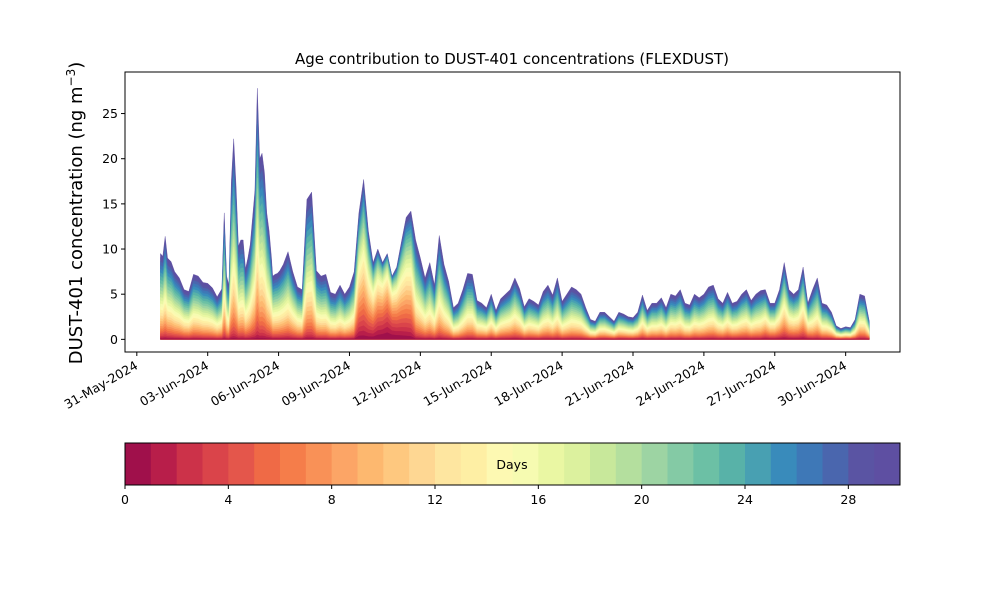  Describe the element at coordinates (741, 383) in the screenshot. I see `x-tick-label: 27-Jun-2024` at that location.